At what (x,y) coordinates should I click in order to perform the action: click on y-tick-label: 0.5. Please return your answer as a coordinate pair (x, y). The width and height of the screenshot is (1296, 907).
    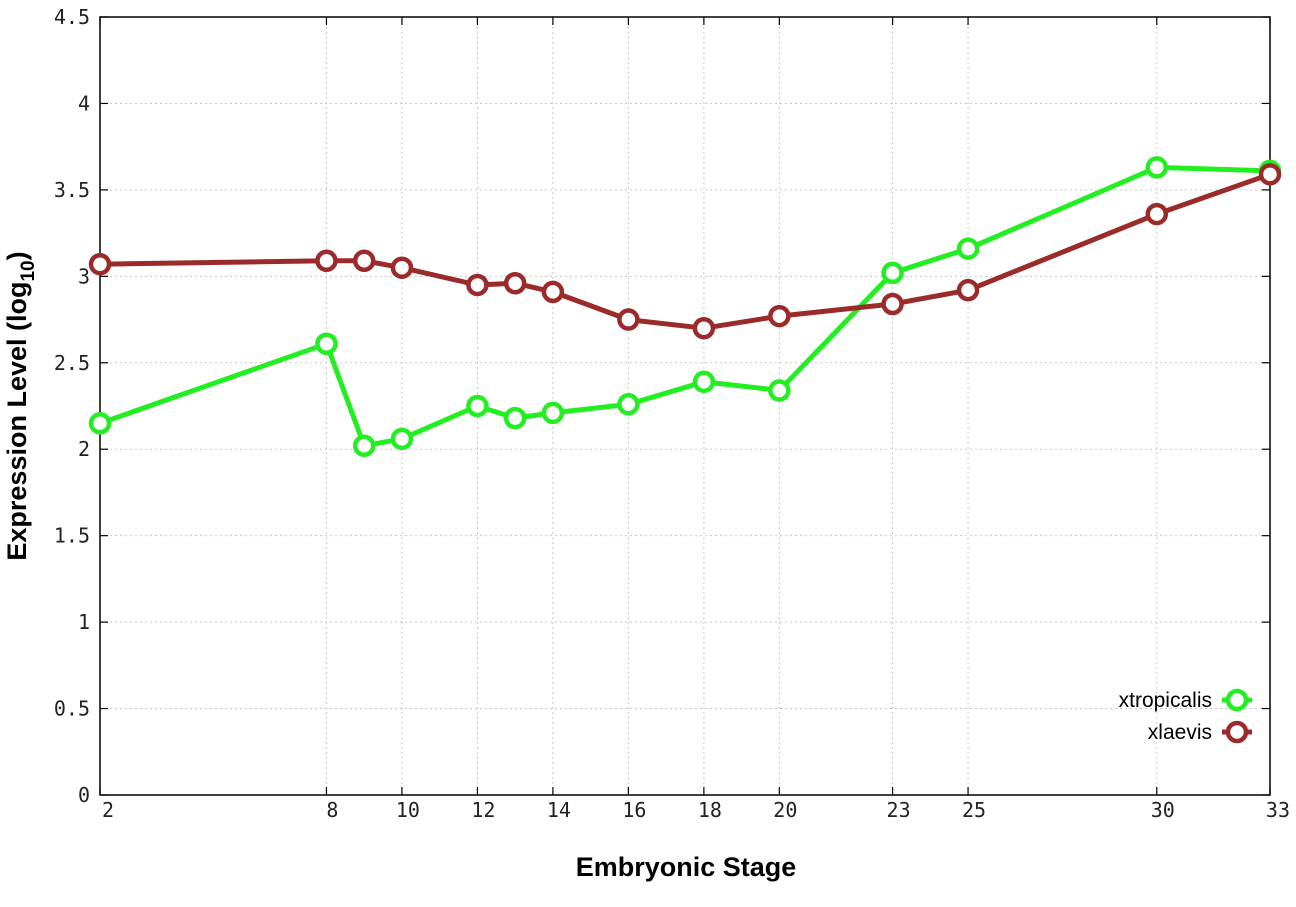
    Looking at the image, I should click on (72, 709).